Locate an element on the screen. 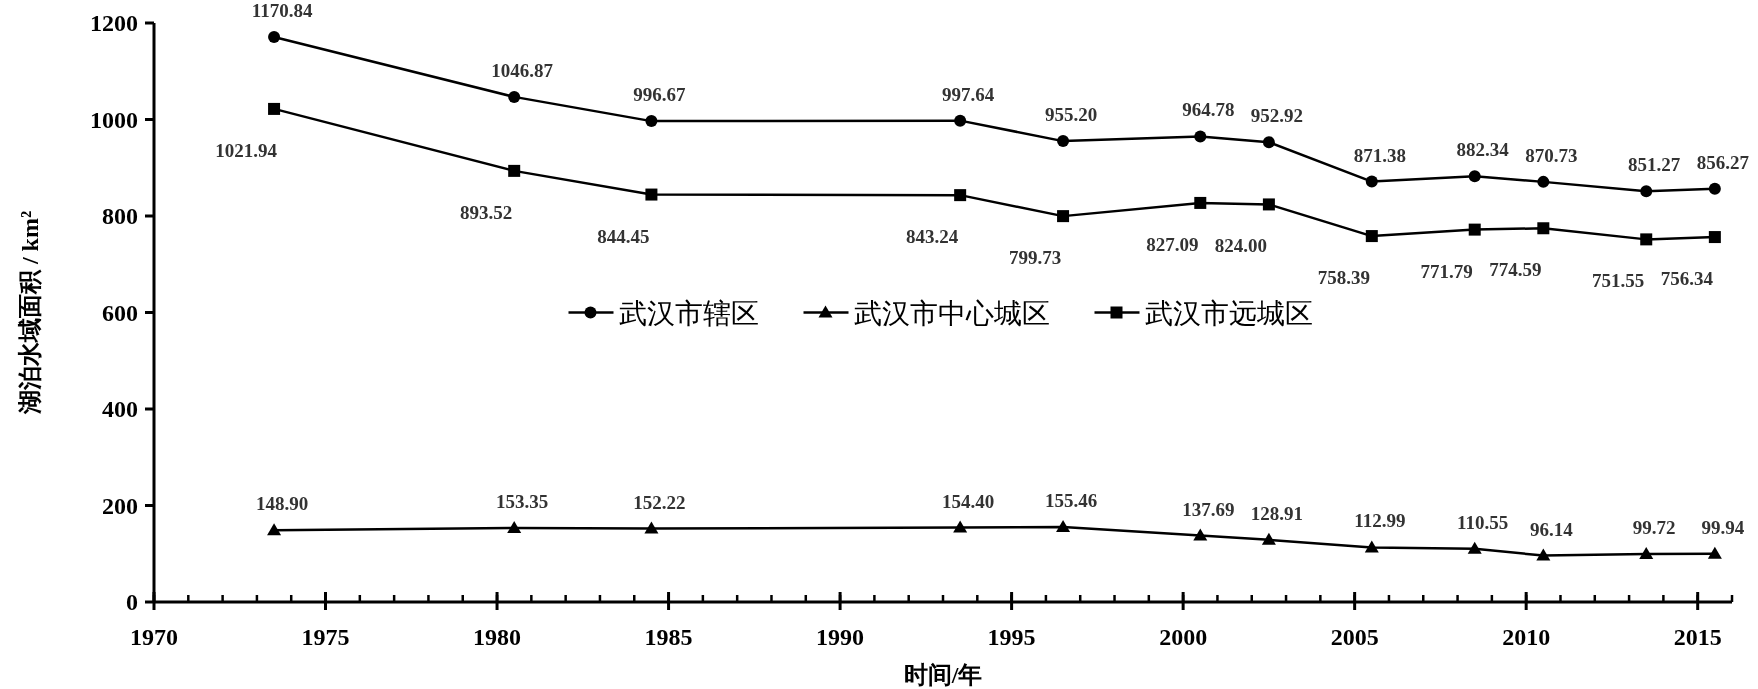  y-tick-label: 200 is located at coordinates (120, 505).